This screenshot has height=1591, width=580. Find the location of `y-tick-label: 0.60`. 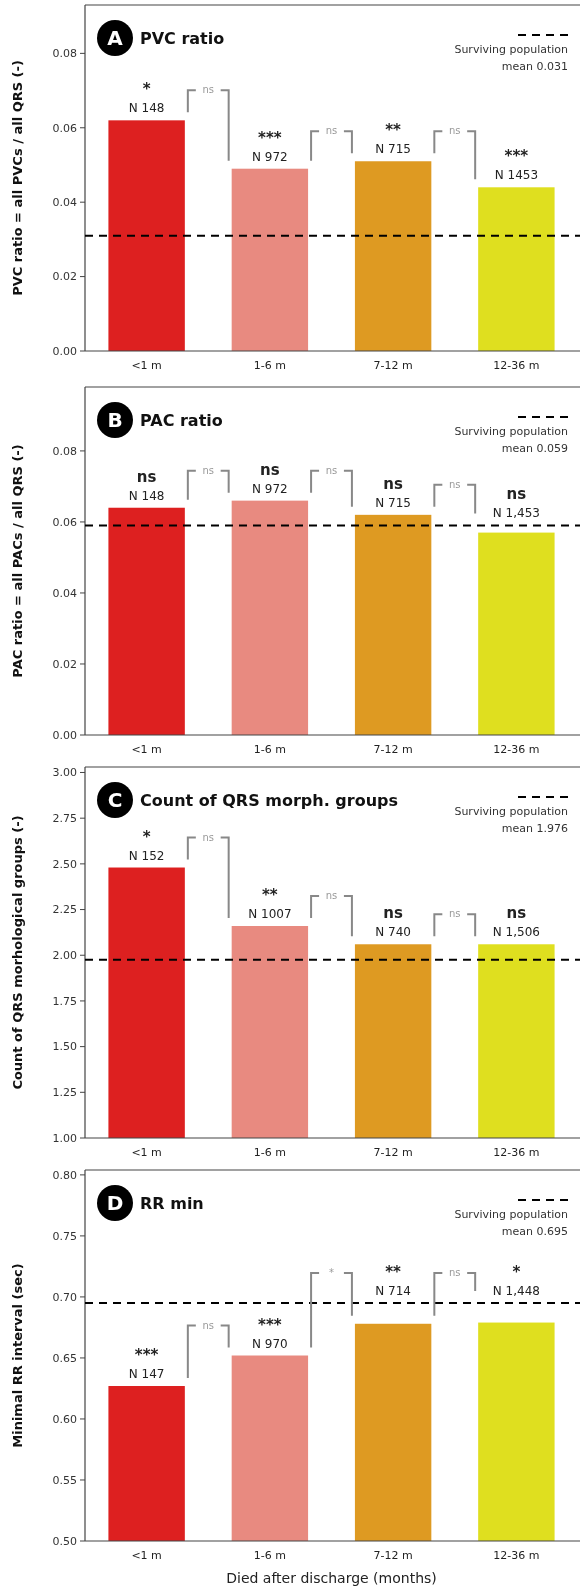

y-tick-label: 0.60 is located at coordinates (64, 1419).